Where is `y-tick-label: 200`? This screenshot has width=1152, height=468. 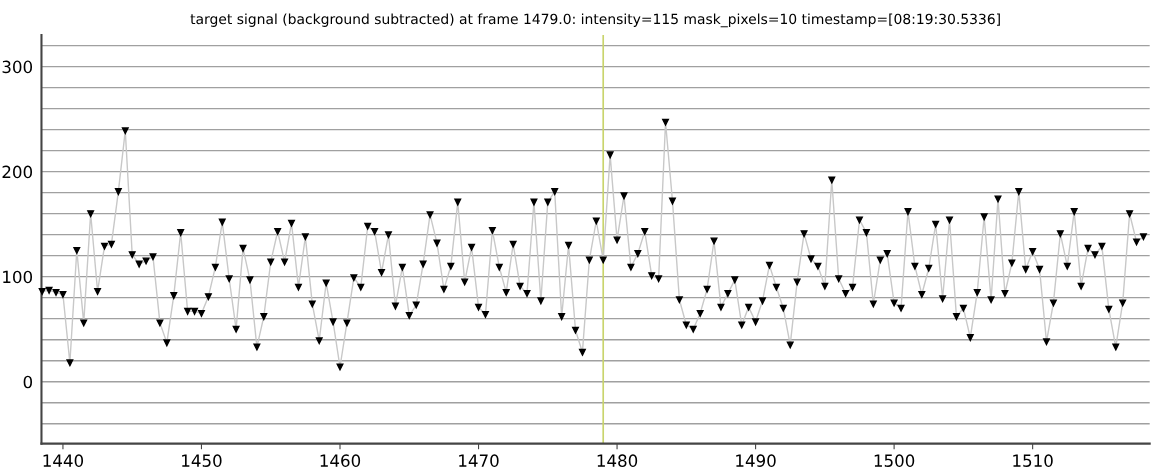 y-tick-label: 200 is located at coordinates (17, 172).